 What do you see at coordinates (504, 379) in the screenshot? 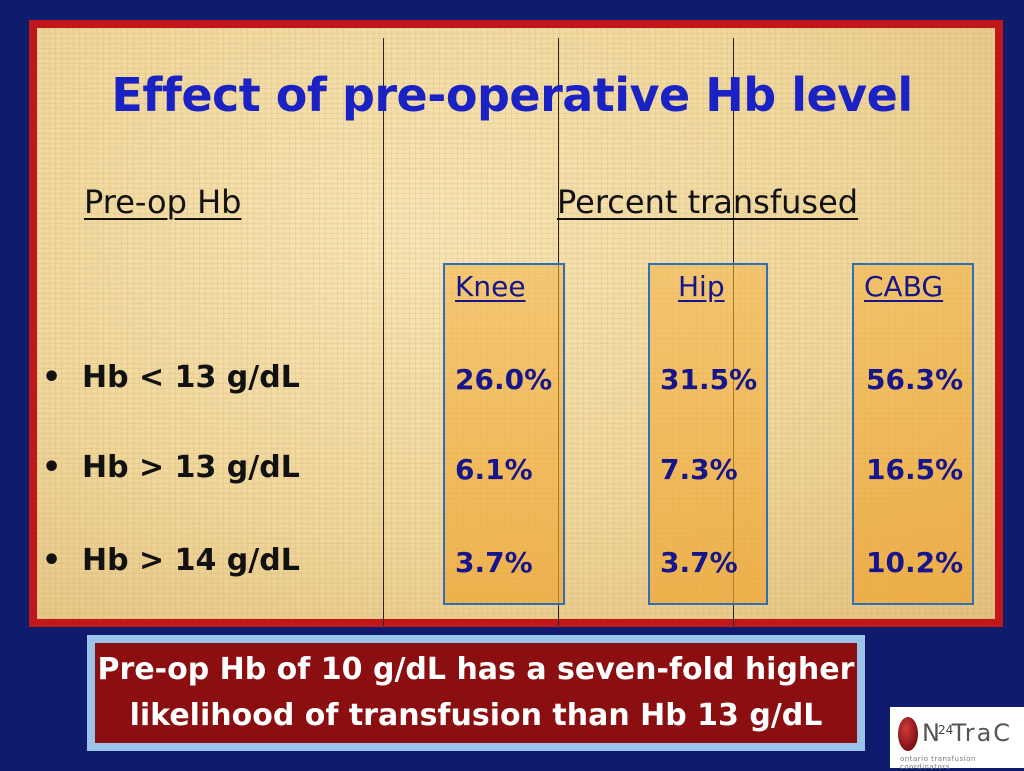
I see `value-knee: 26.0%` at bounding box center [504, 379].